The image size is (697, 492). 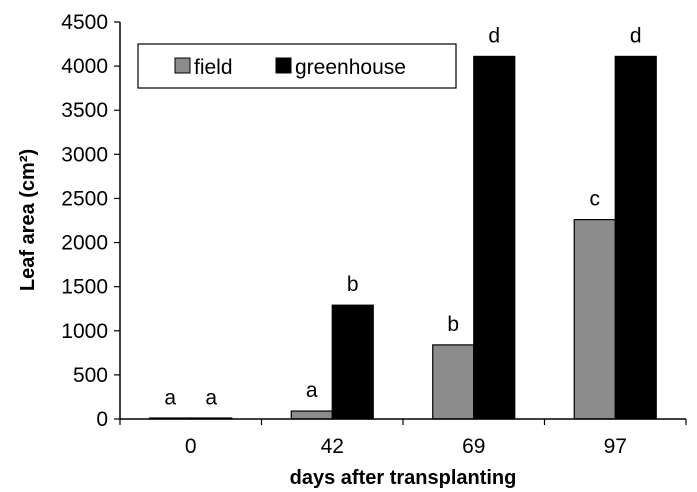 What do you see at coordinates (84, 331) in the screenshot?
I see `y-tick-label: 1000` at bounding box center [84, 331].